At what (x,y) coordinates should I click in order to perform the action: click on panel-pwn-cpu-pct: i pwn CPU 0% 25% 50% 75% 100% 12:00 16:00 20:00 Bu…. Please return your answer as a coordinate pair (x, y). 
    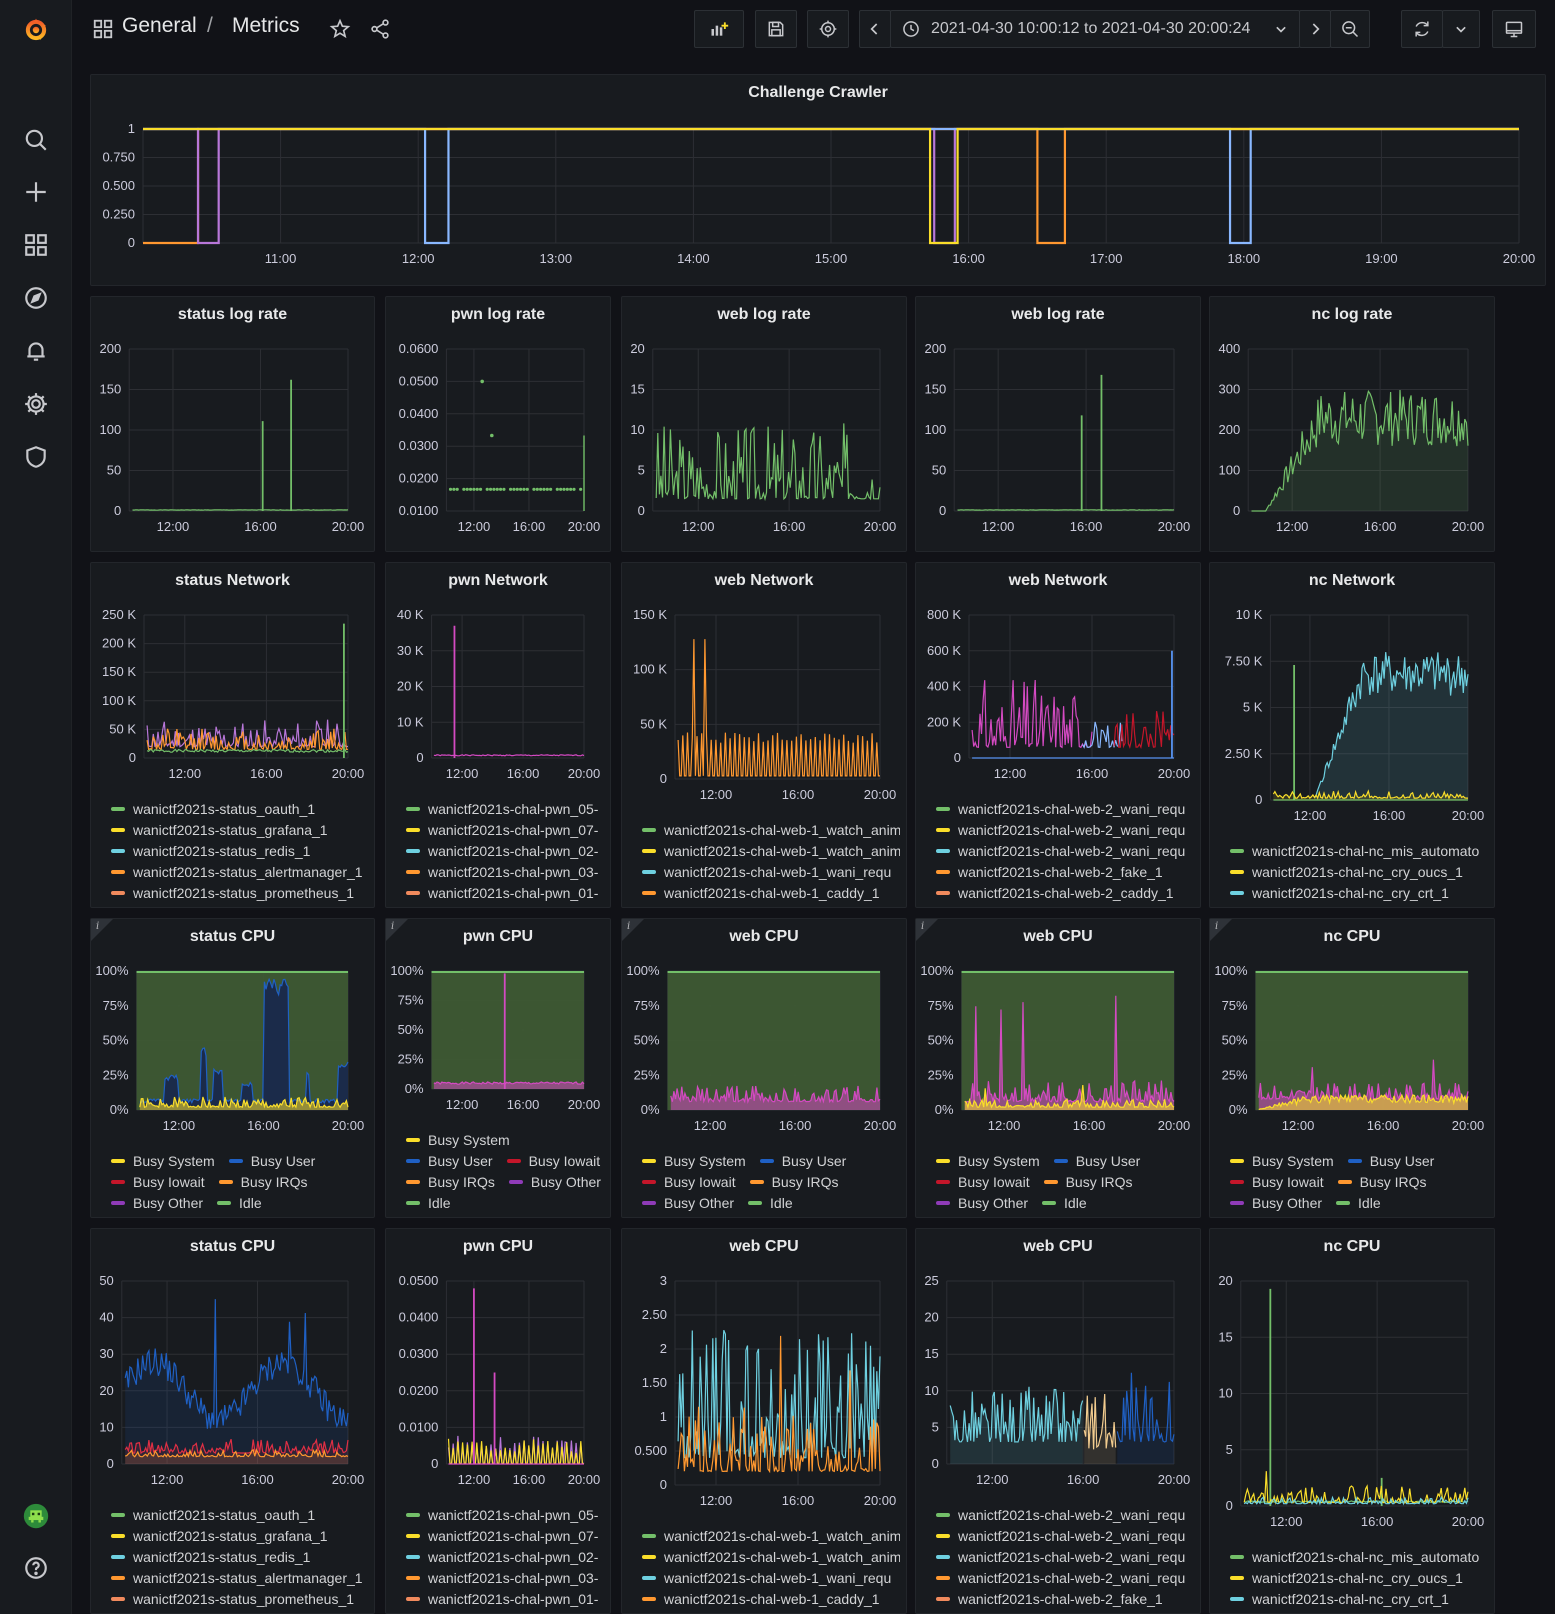
    Looking at the image, I should click on (498, 1068).